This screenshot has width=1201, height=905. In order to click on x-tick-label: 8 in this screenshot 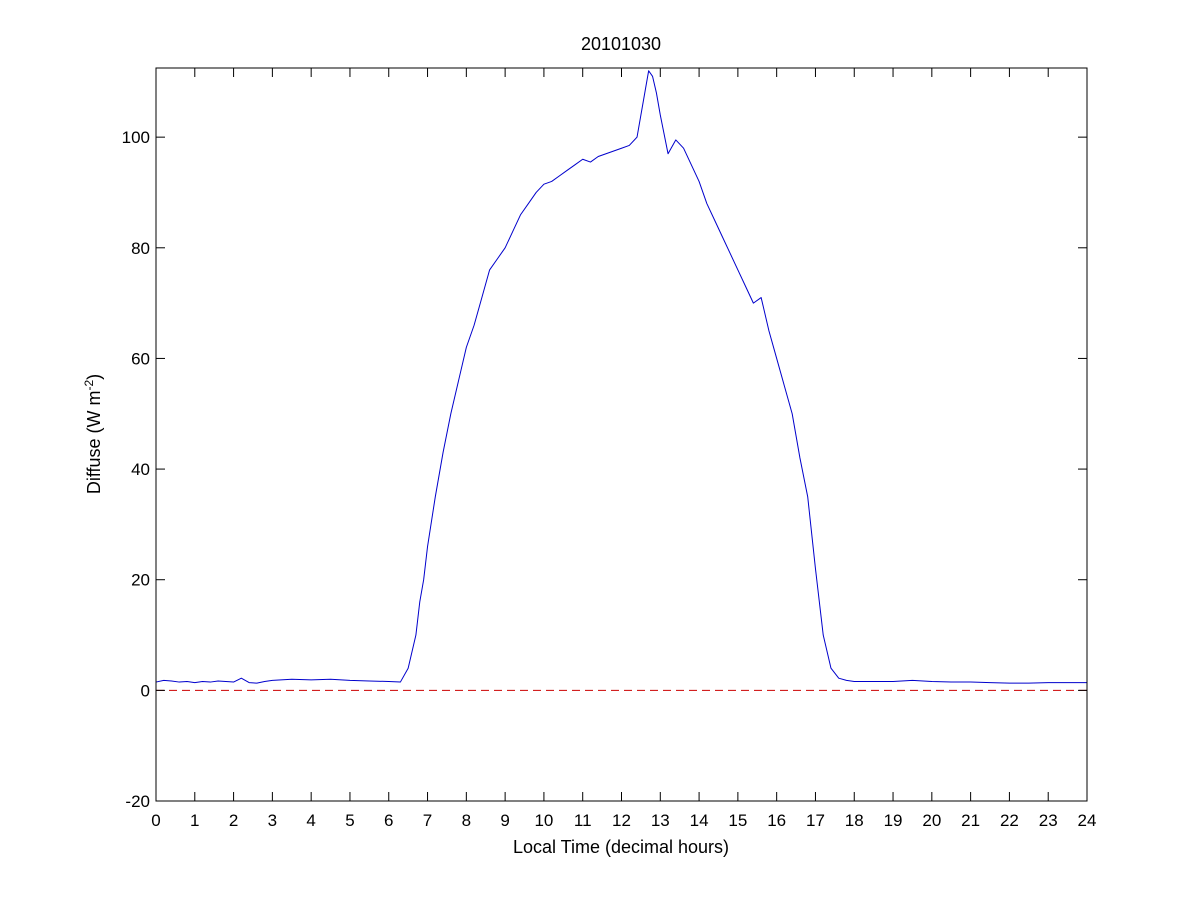, I will do `click(466, 820)`.